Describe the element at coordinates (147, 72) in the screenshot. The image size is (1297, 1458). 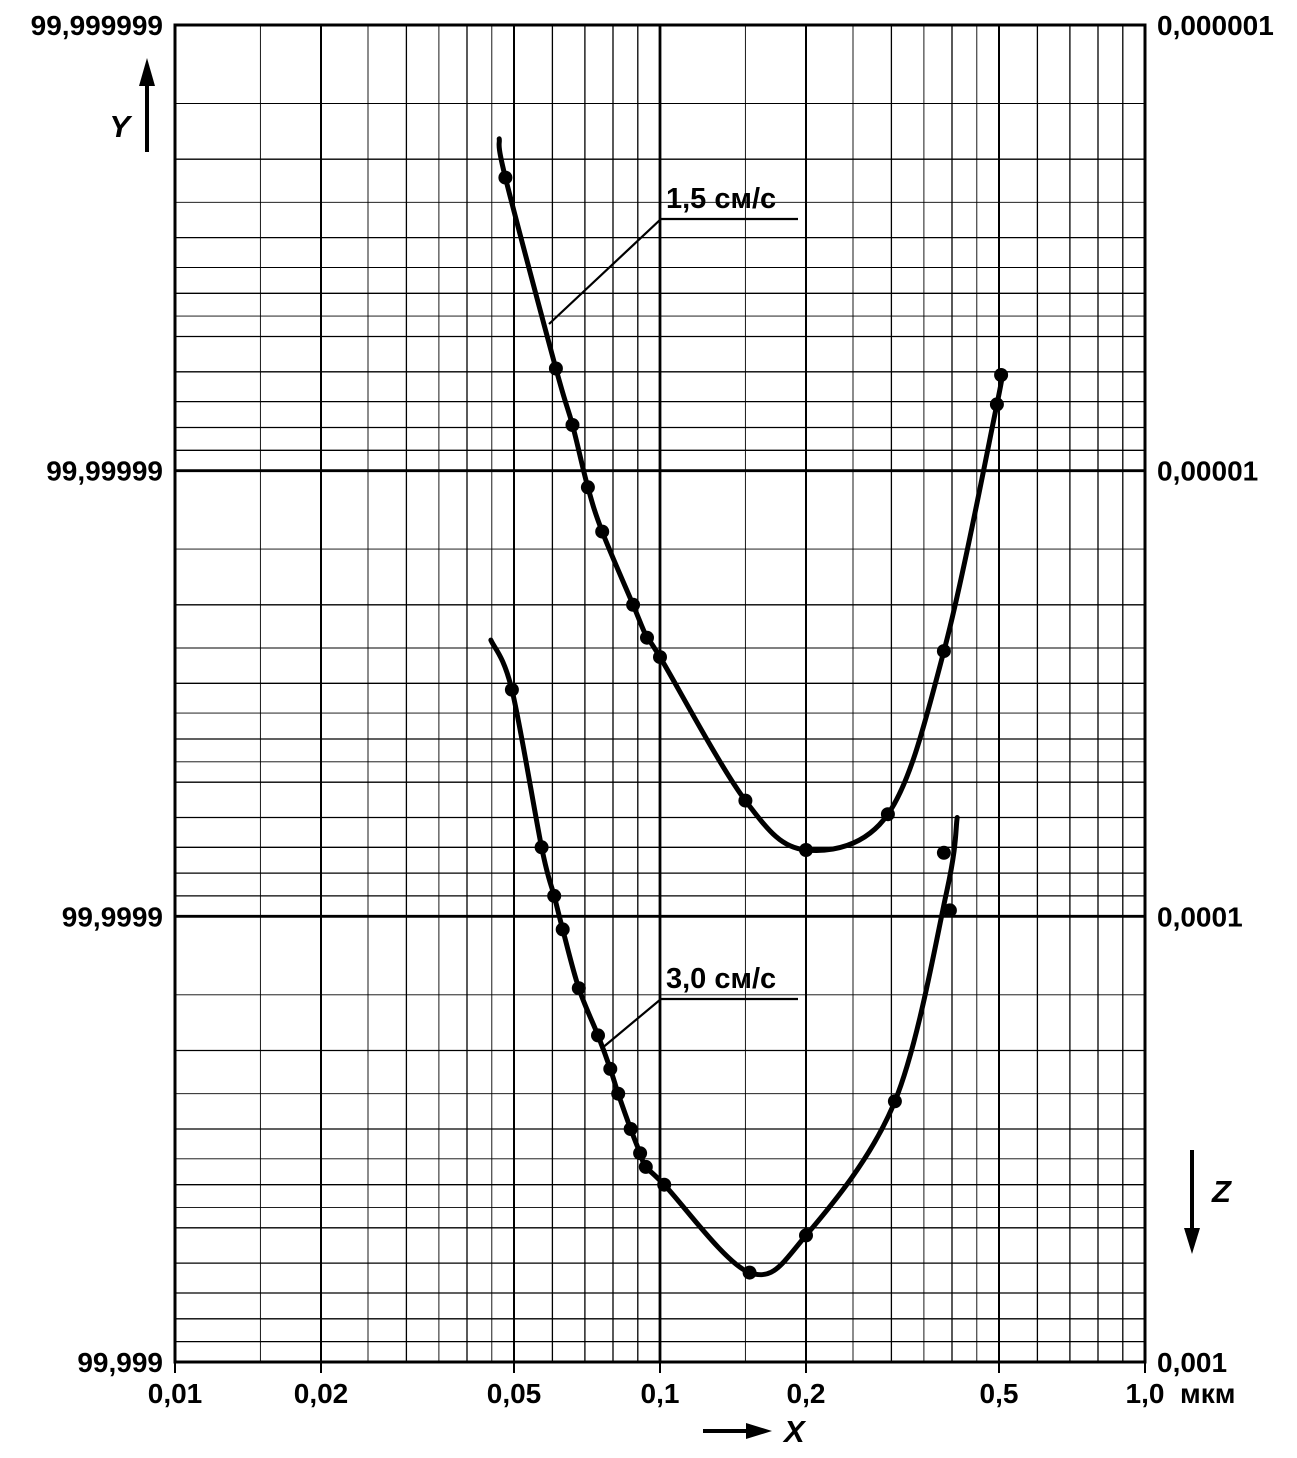
I see `y-axis-arrow-head` at that location.